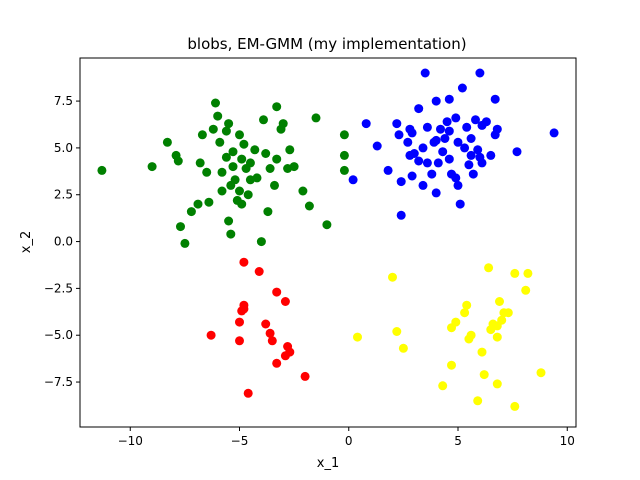 The width and height of the screenshot is (640, 480). I want to click on y-tick-label: −2.5, so click(58, 288).